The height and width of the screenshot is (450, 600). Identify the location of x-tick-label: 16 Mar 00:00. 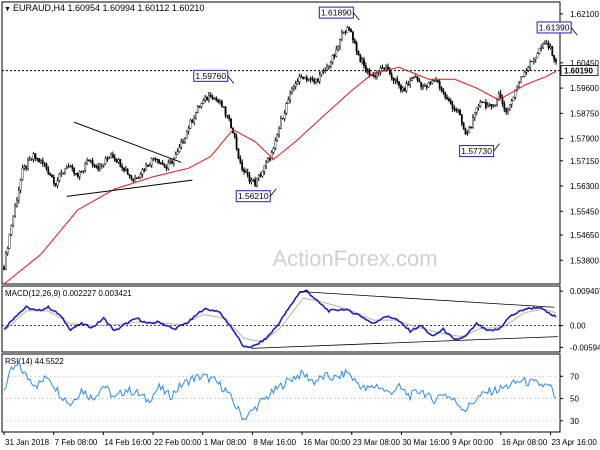
(327, 442).